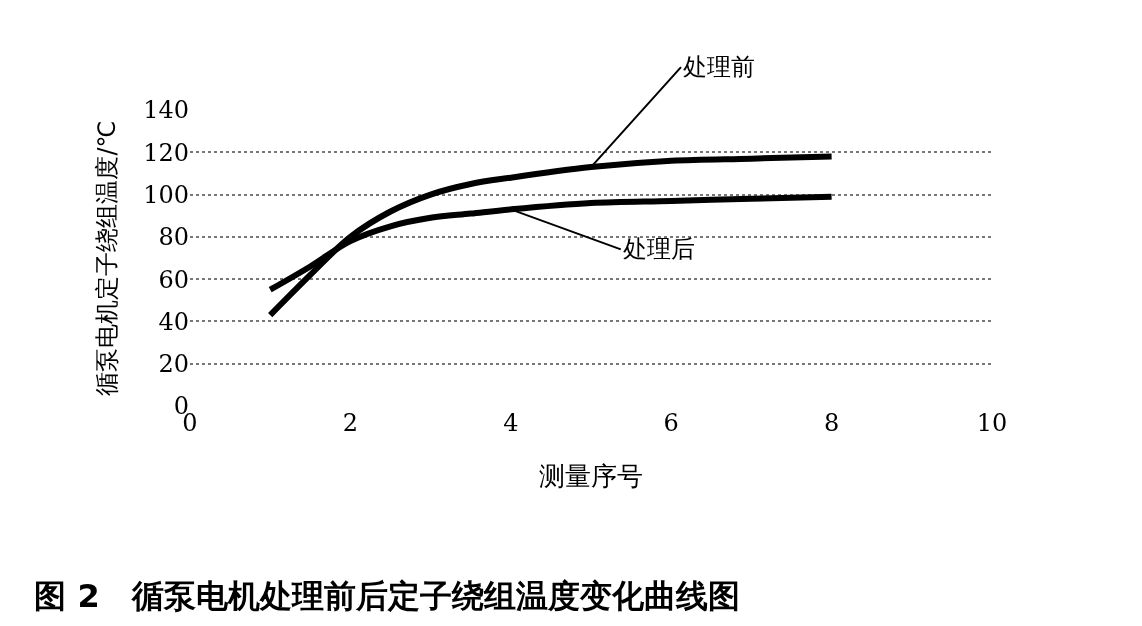 Image resolution: width=1142 pixels, height=626 pixels. What do you see at coordinates (166, 152) in the screenshot?
I see `y-tick-label: 120` at bounding box center [166, 152].